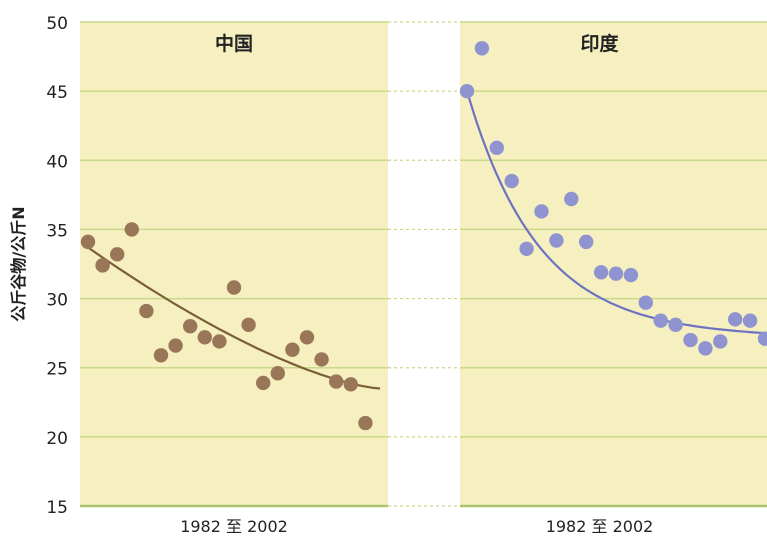 Image resolution: width=767 pixels, height=541 pixels. What do you see at coordinates (57, 301) in the screenshot?
I see `y-tick-label: 30` at bounding box center [57, 301].